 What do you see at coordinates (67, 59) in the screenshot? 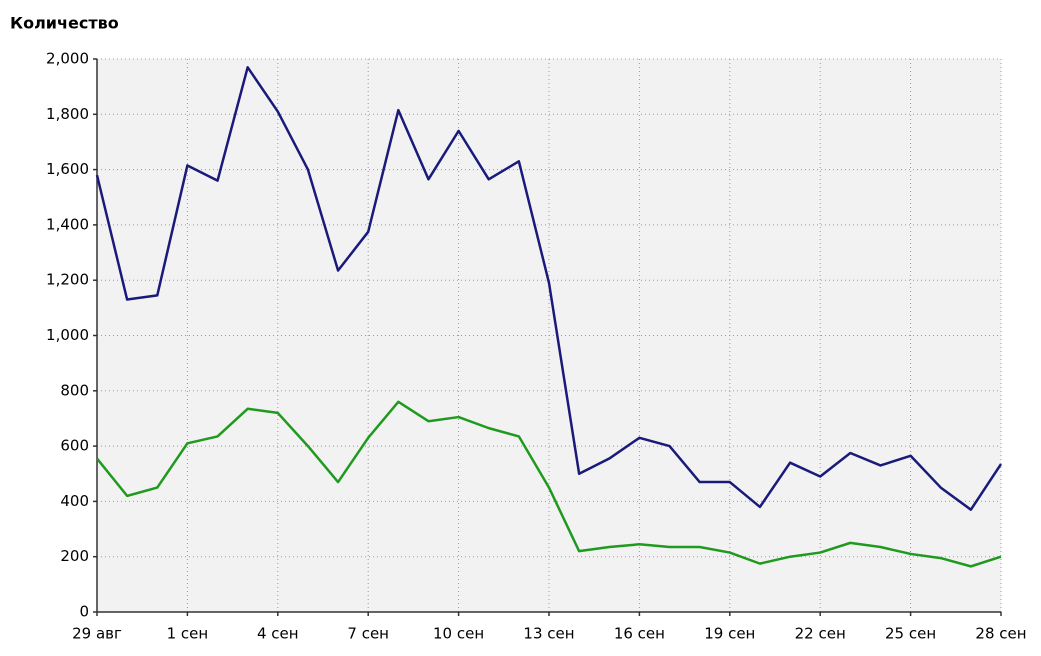
I see `y-tick-label: 2,000` at bounding box center [67, 59].